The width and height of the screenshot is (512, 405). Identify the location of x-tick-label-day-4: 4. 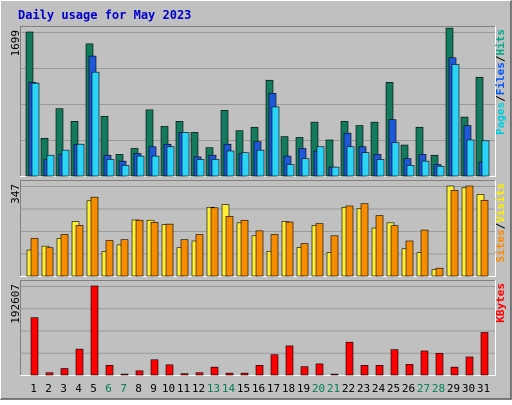
(78, 388).